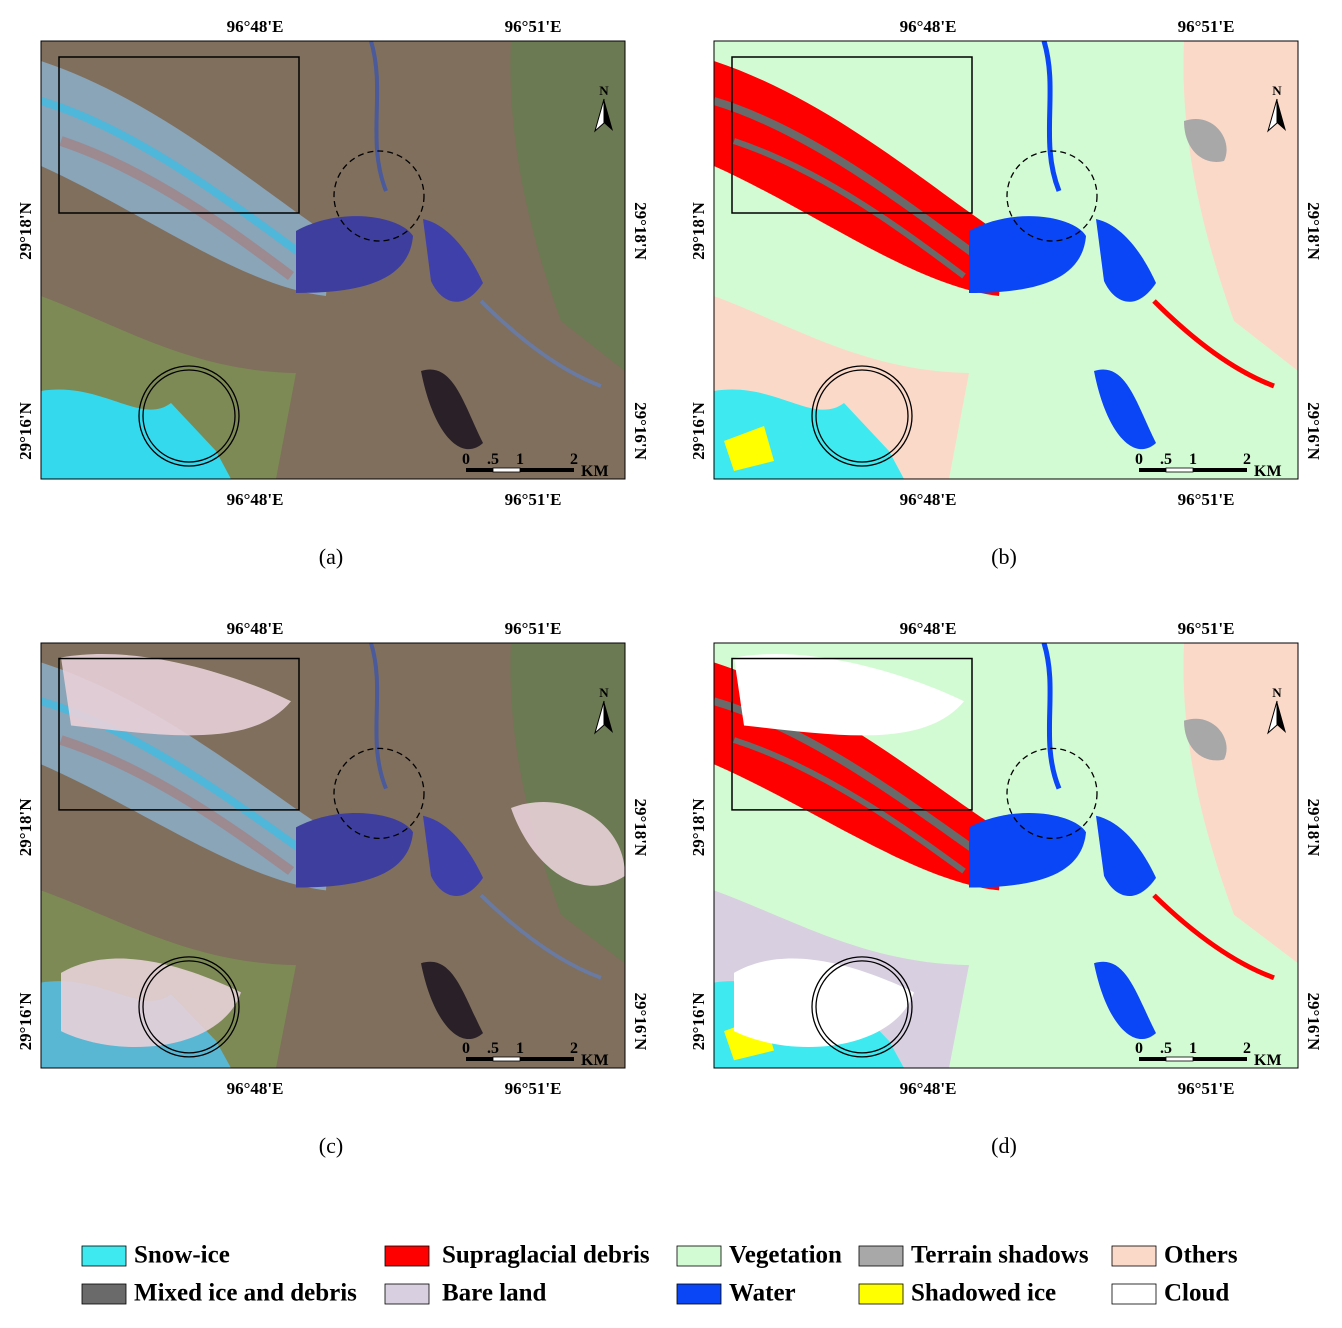 The height and width of the screenshot is (1328, 1342). Describe the element at coordinates (762, 1293) in the screenshot. I see `legend-label: Water` at that location.